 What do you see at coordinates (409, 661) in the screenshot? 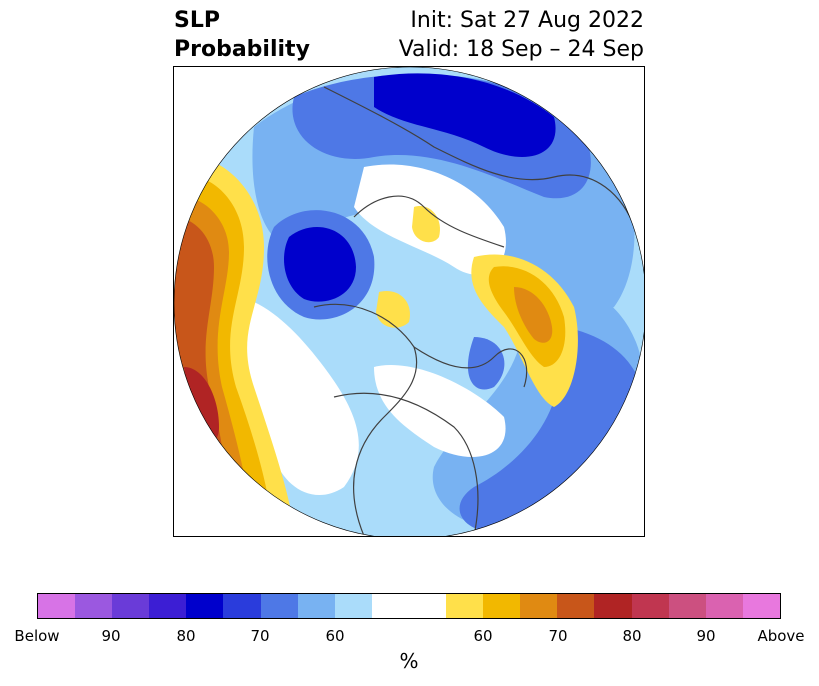
I see `colorbar-unit-label: %` at bounding box center [409, 661].